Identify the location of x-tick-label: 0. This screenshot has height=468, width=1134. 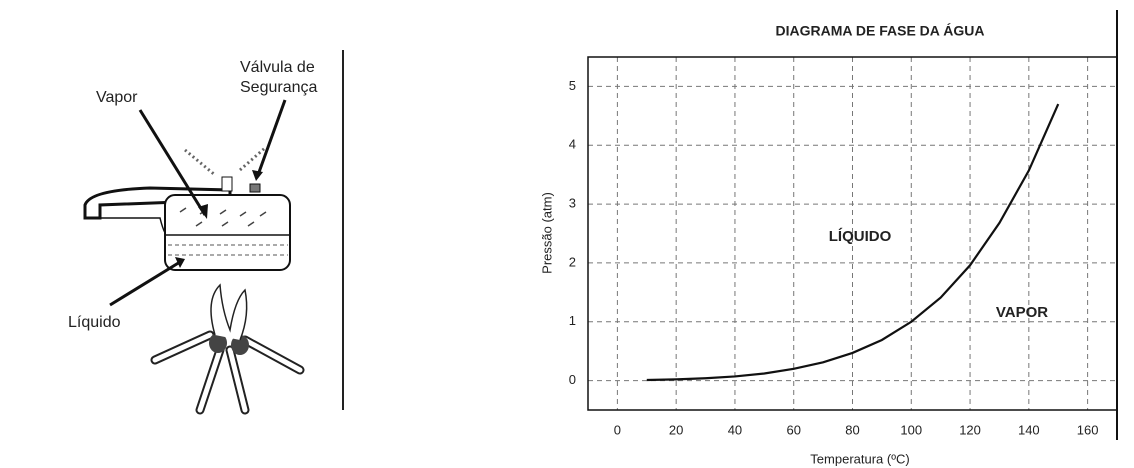
(617, 429).